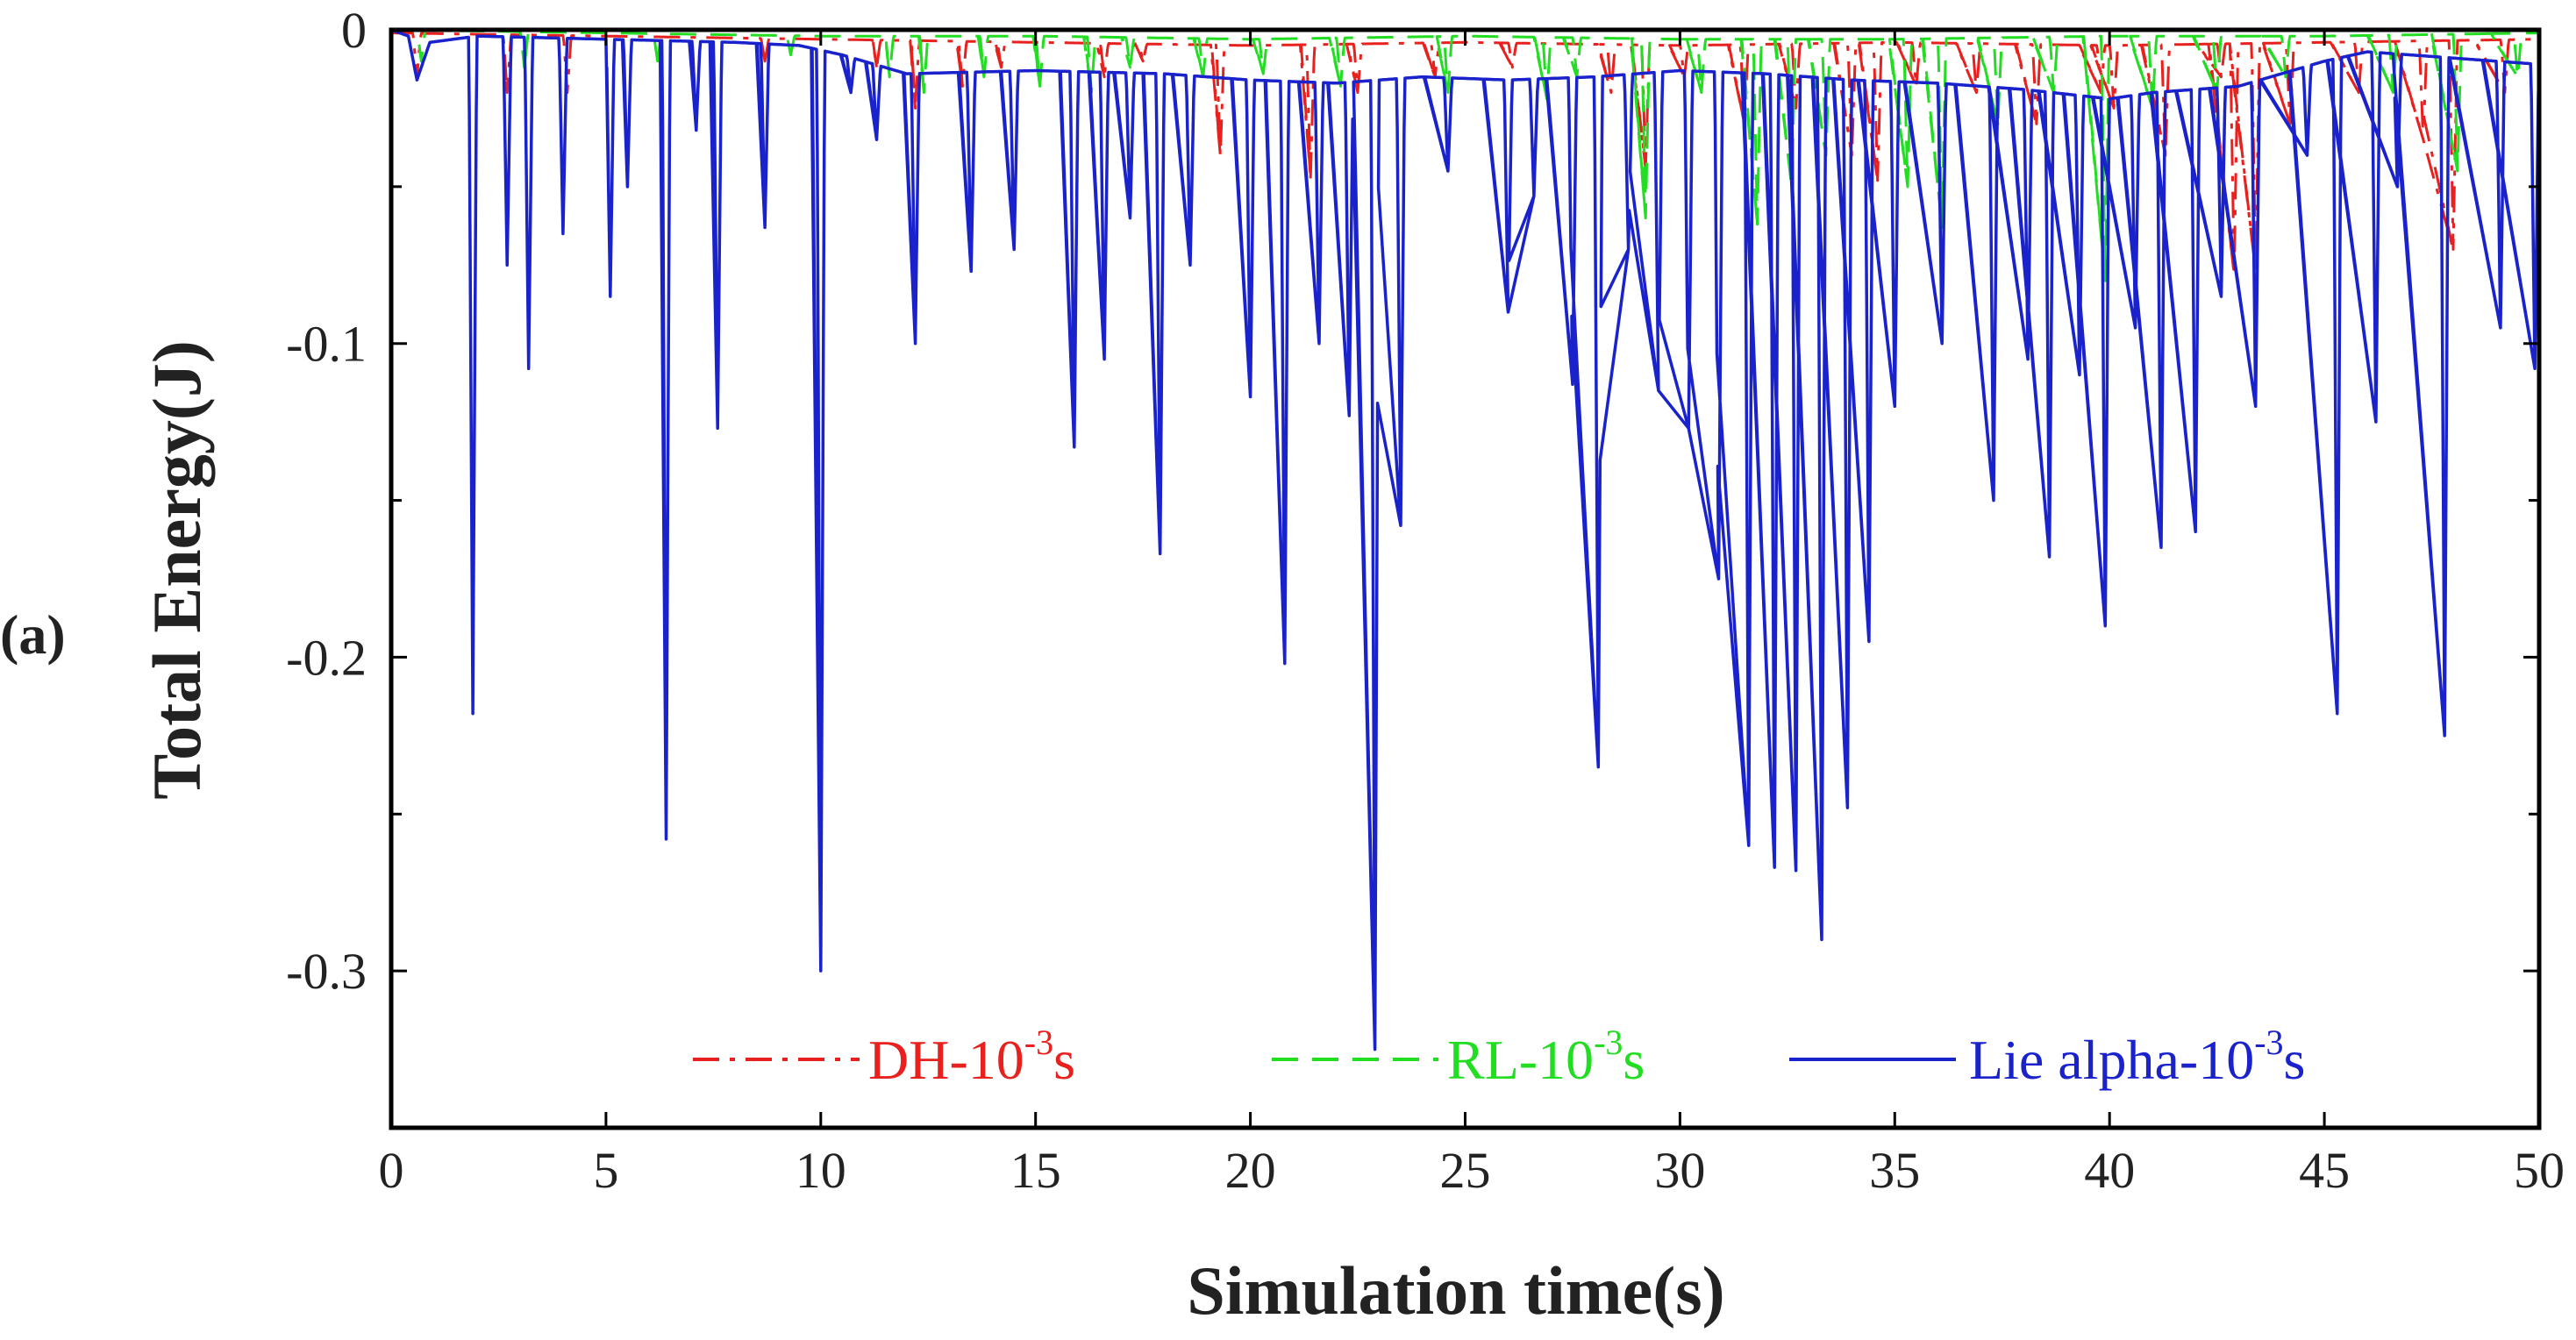 Image resolution: width=2576 pixels, height=1340 pixels. Describe the element at coordinates (2325, 1170) in the screenshot. I see `x-tick-label: 45` at that location.